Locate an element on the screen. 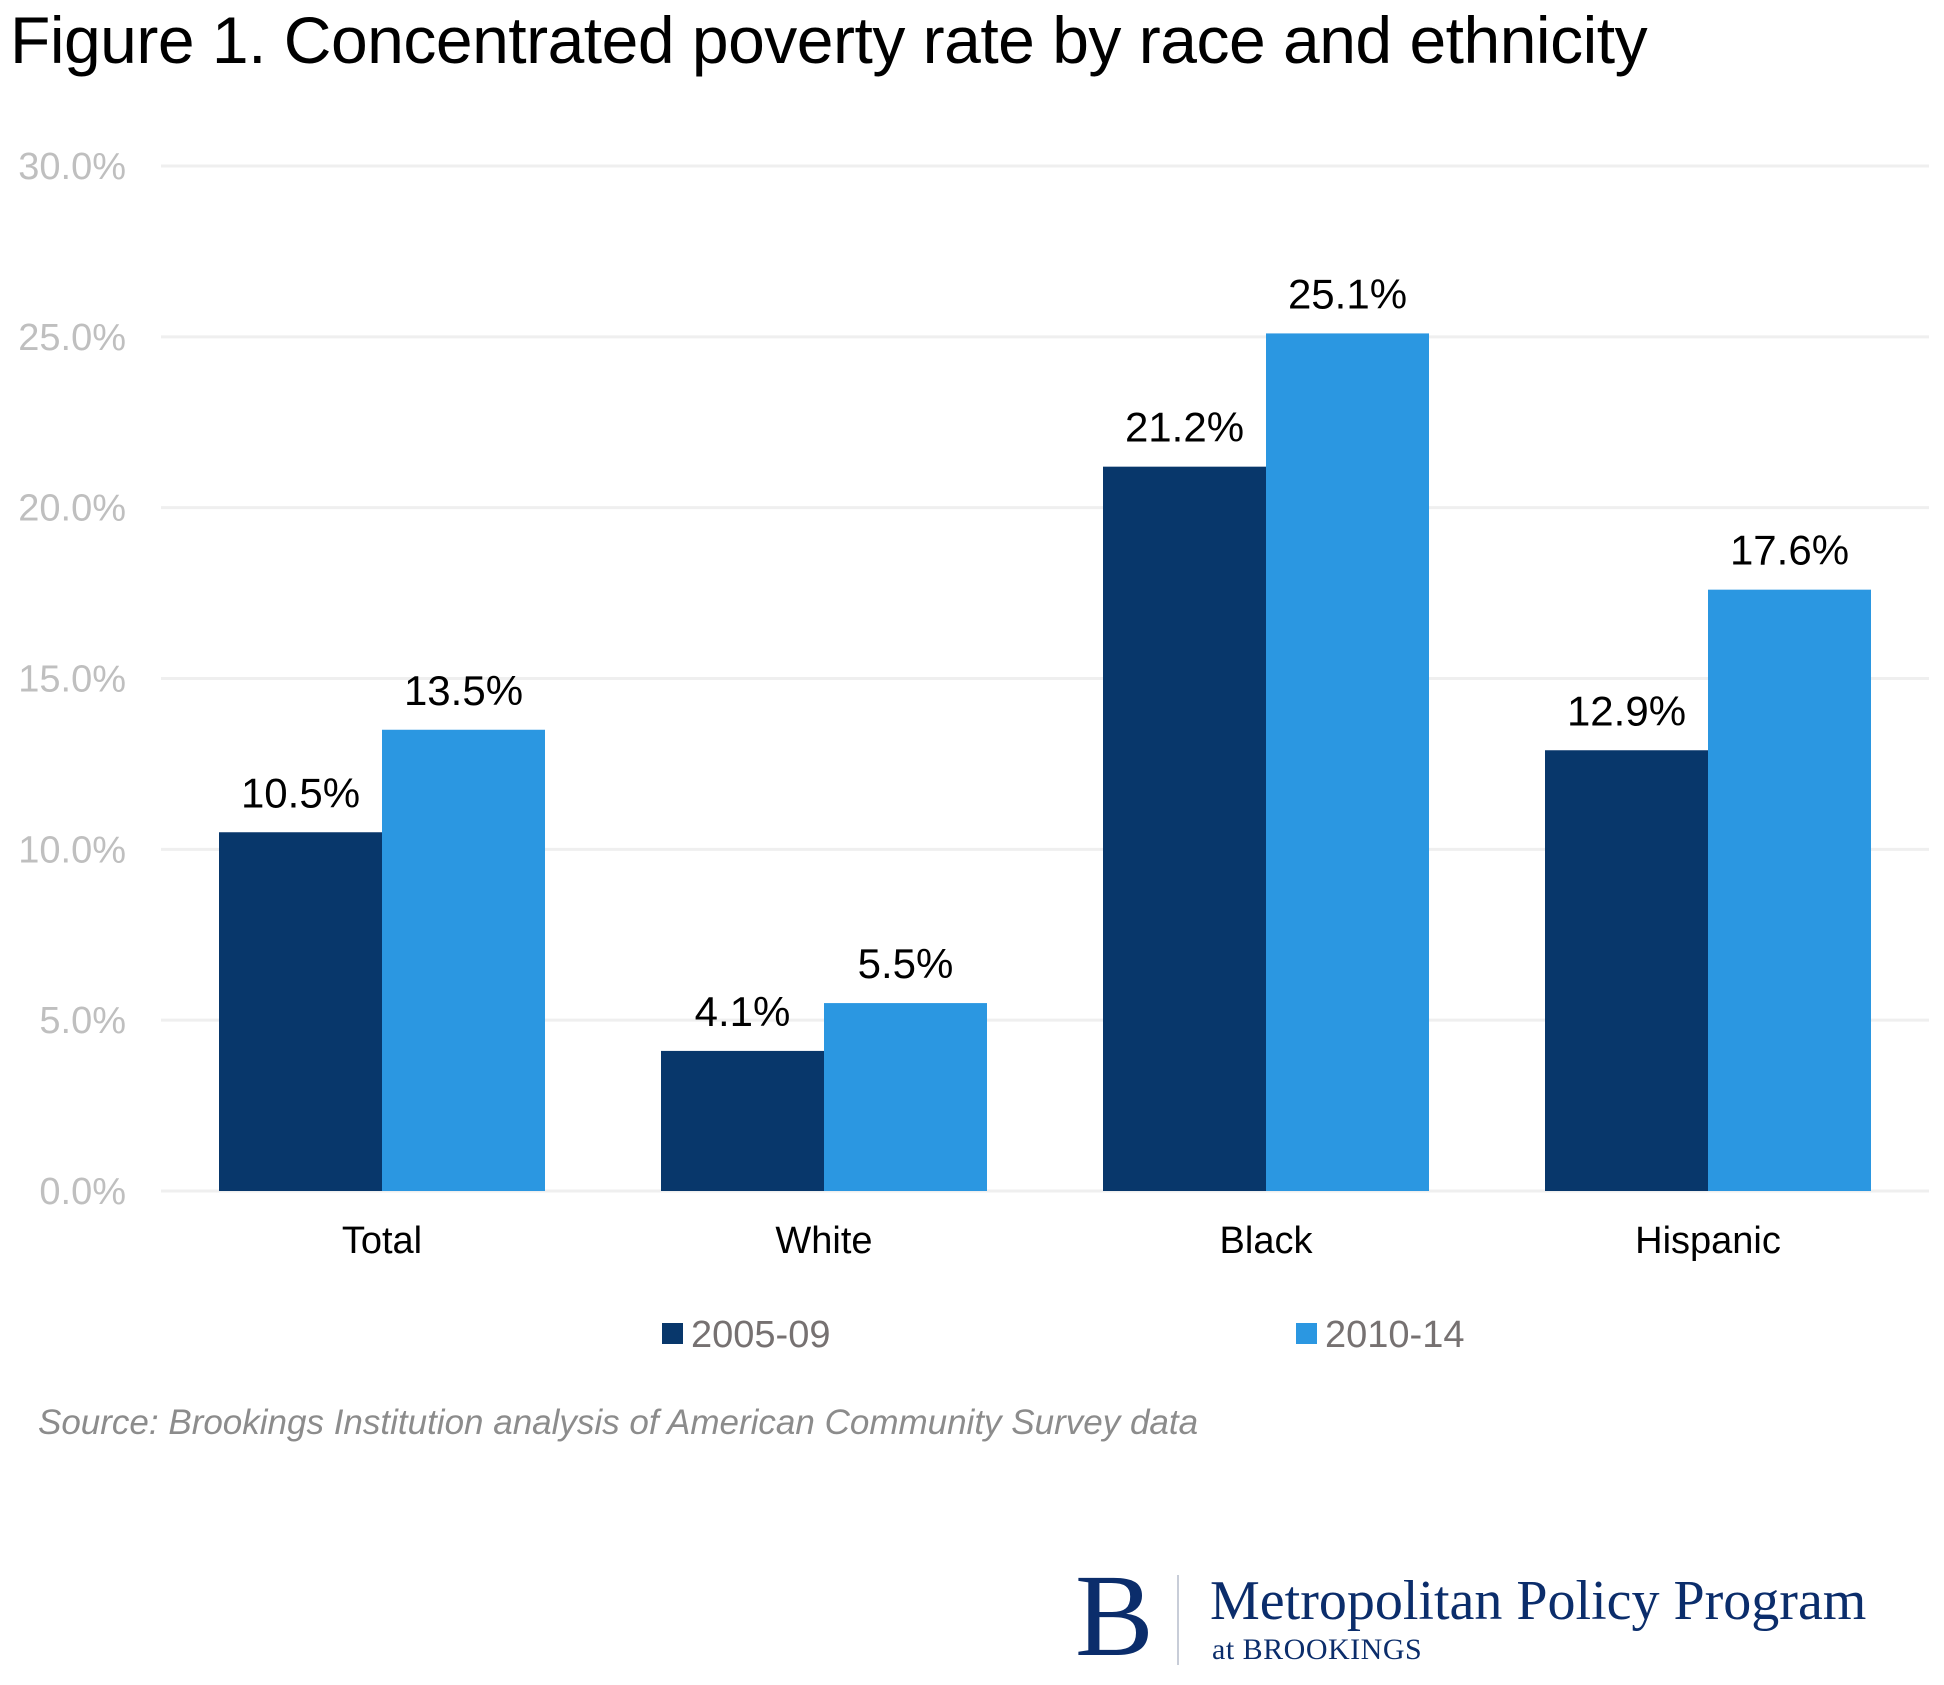 The height and width of the screenshot is (1685, 1944). x-tick-label: Hispanic is located at coordinates (1708, 1241).